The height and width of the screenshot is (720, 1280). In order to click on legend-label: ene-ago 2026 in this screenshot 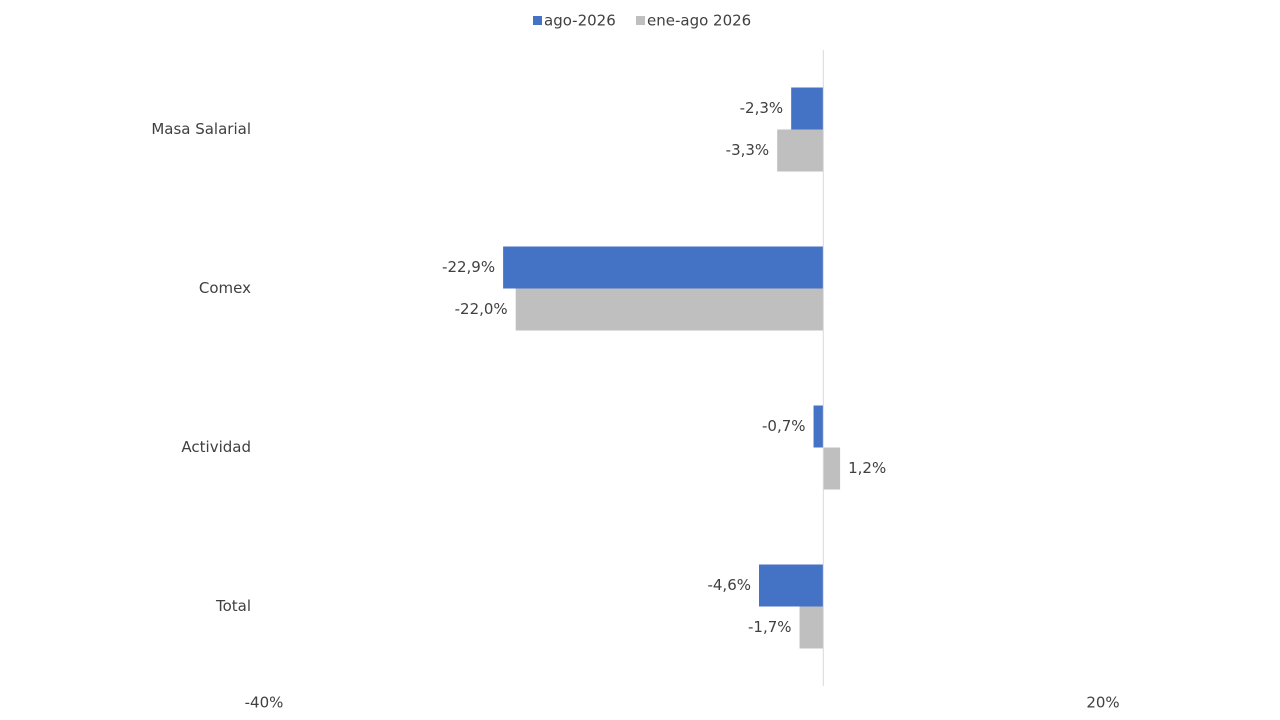, I will do `click(699, 21)`.